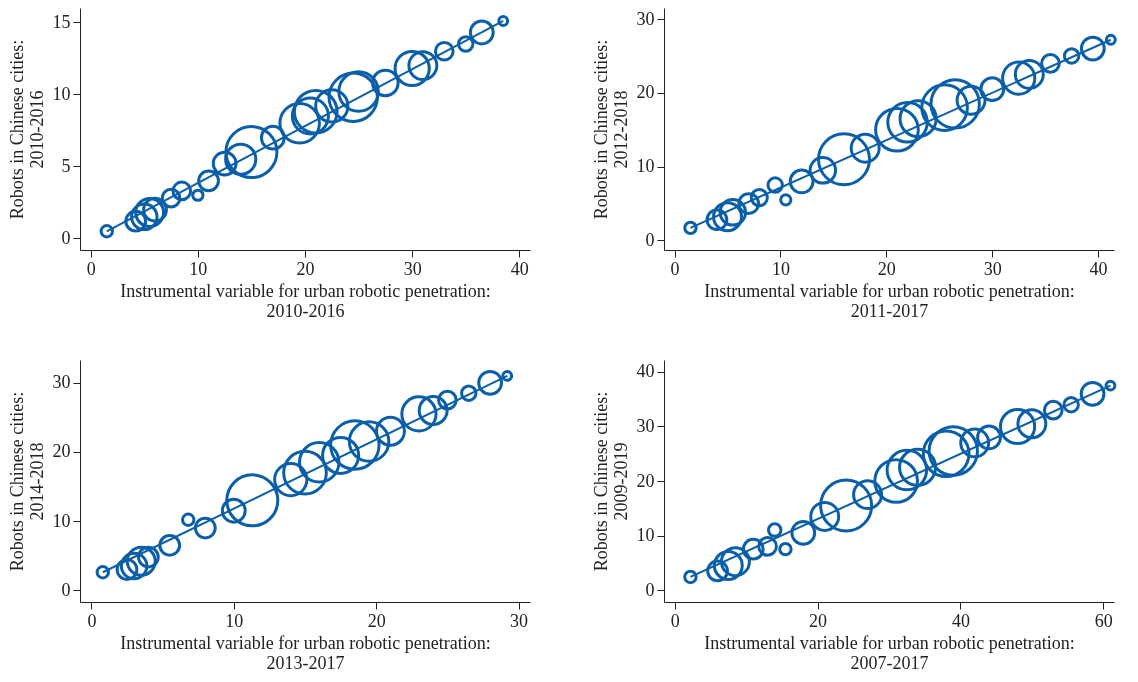 This screenshot has height=682, width=1138. I want to click on y-tick-label: 40, so click(645, 371).